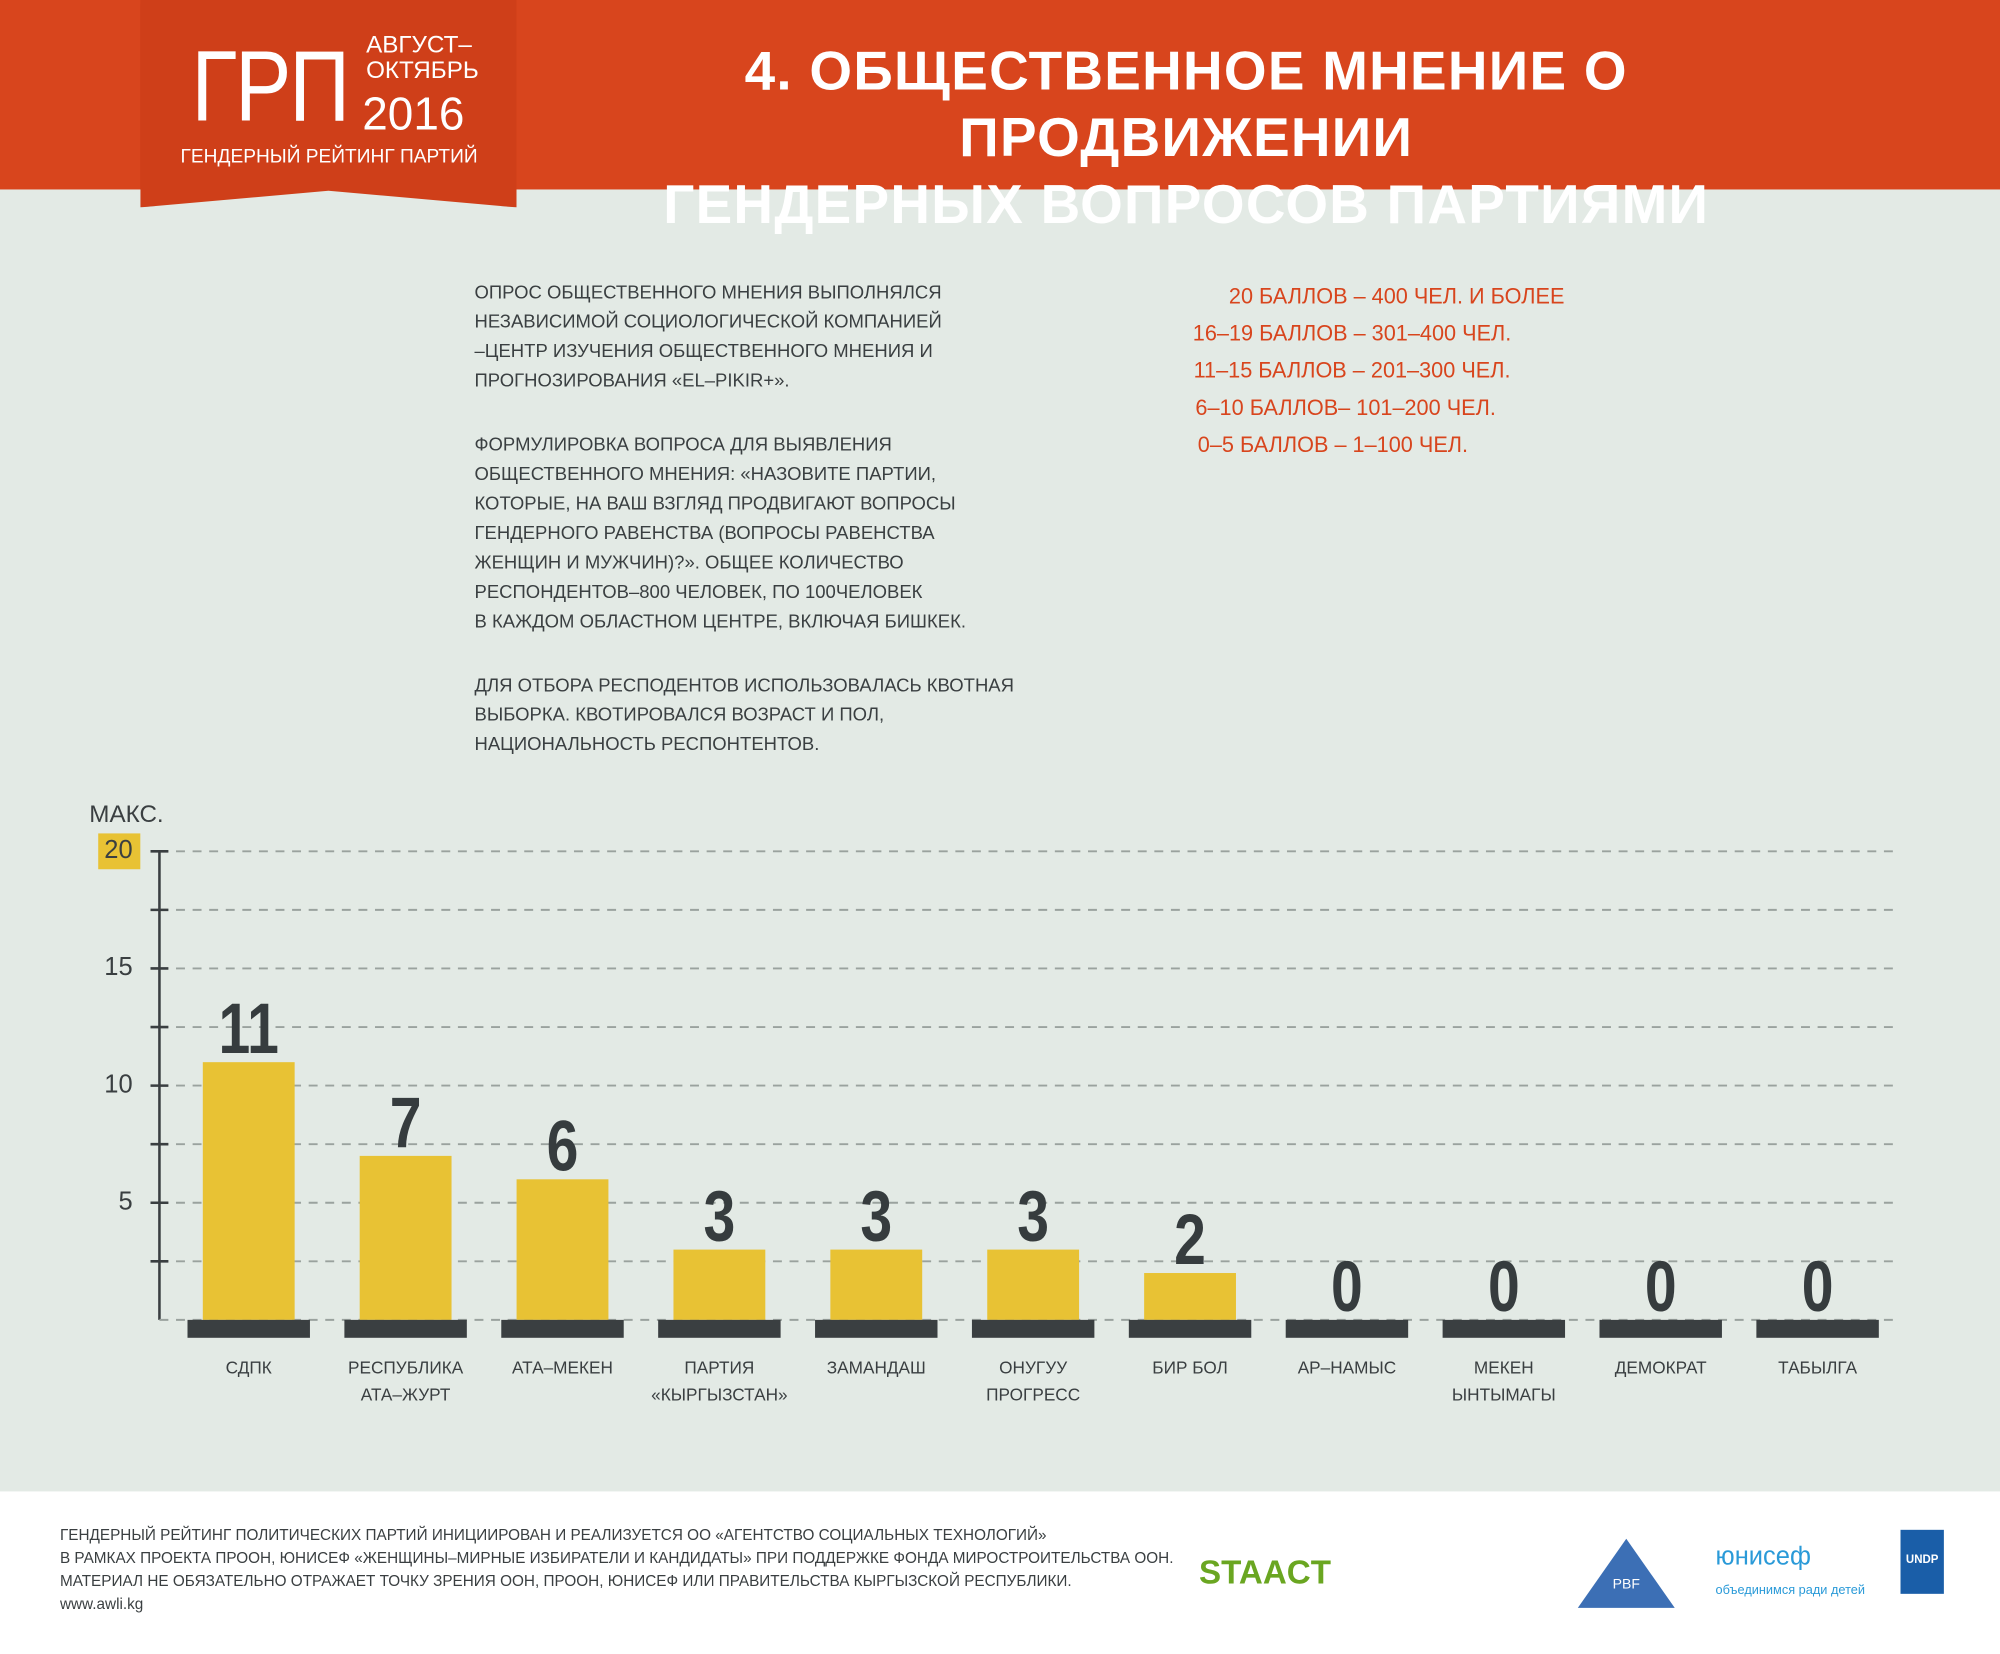 The height and width of the screenshot is (1654, 2000). I want to click on value-label: 2, so click(1190, 1239).